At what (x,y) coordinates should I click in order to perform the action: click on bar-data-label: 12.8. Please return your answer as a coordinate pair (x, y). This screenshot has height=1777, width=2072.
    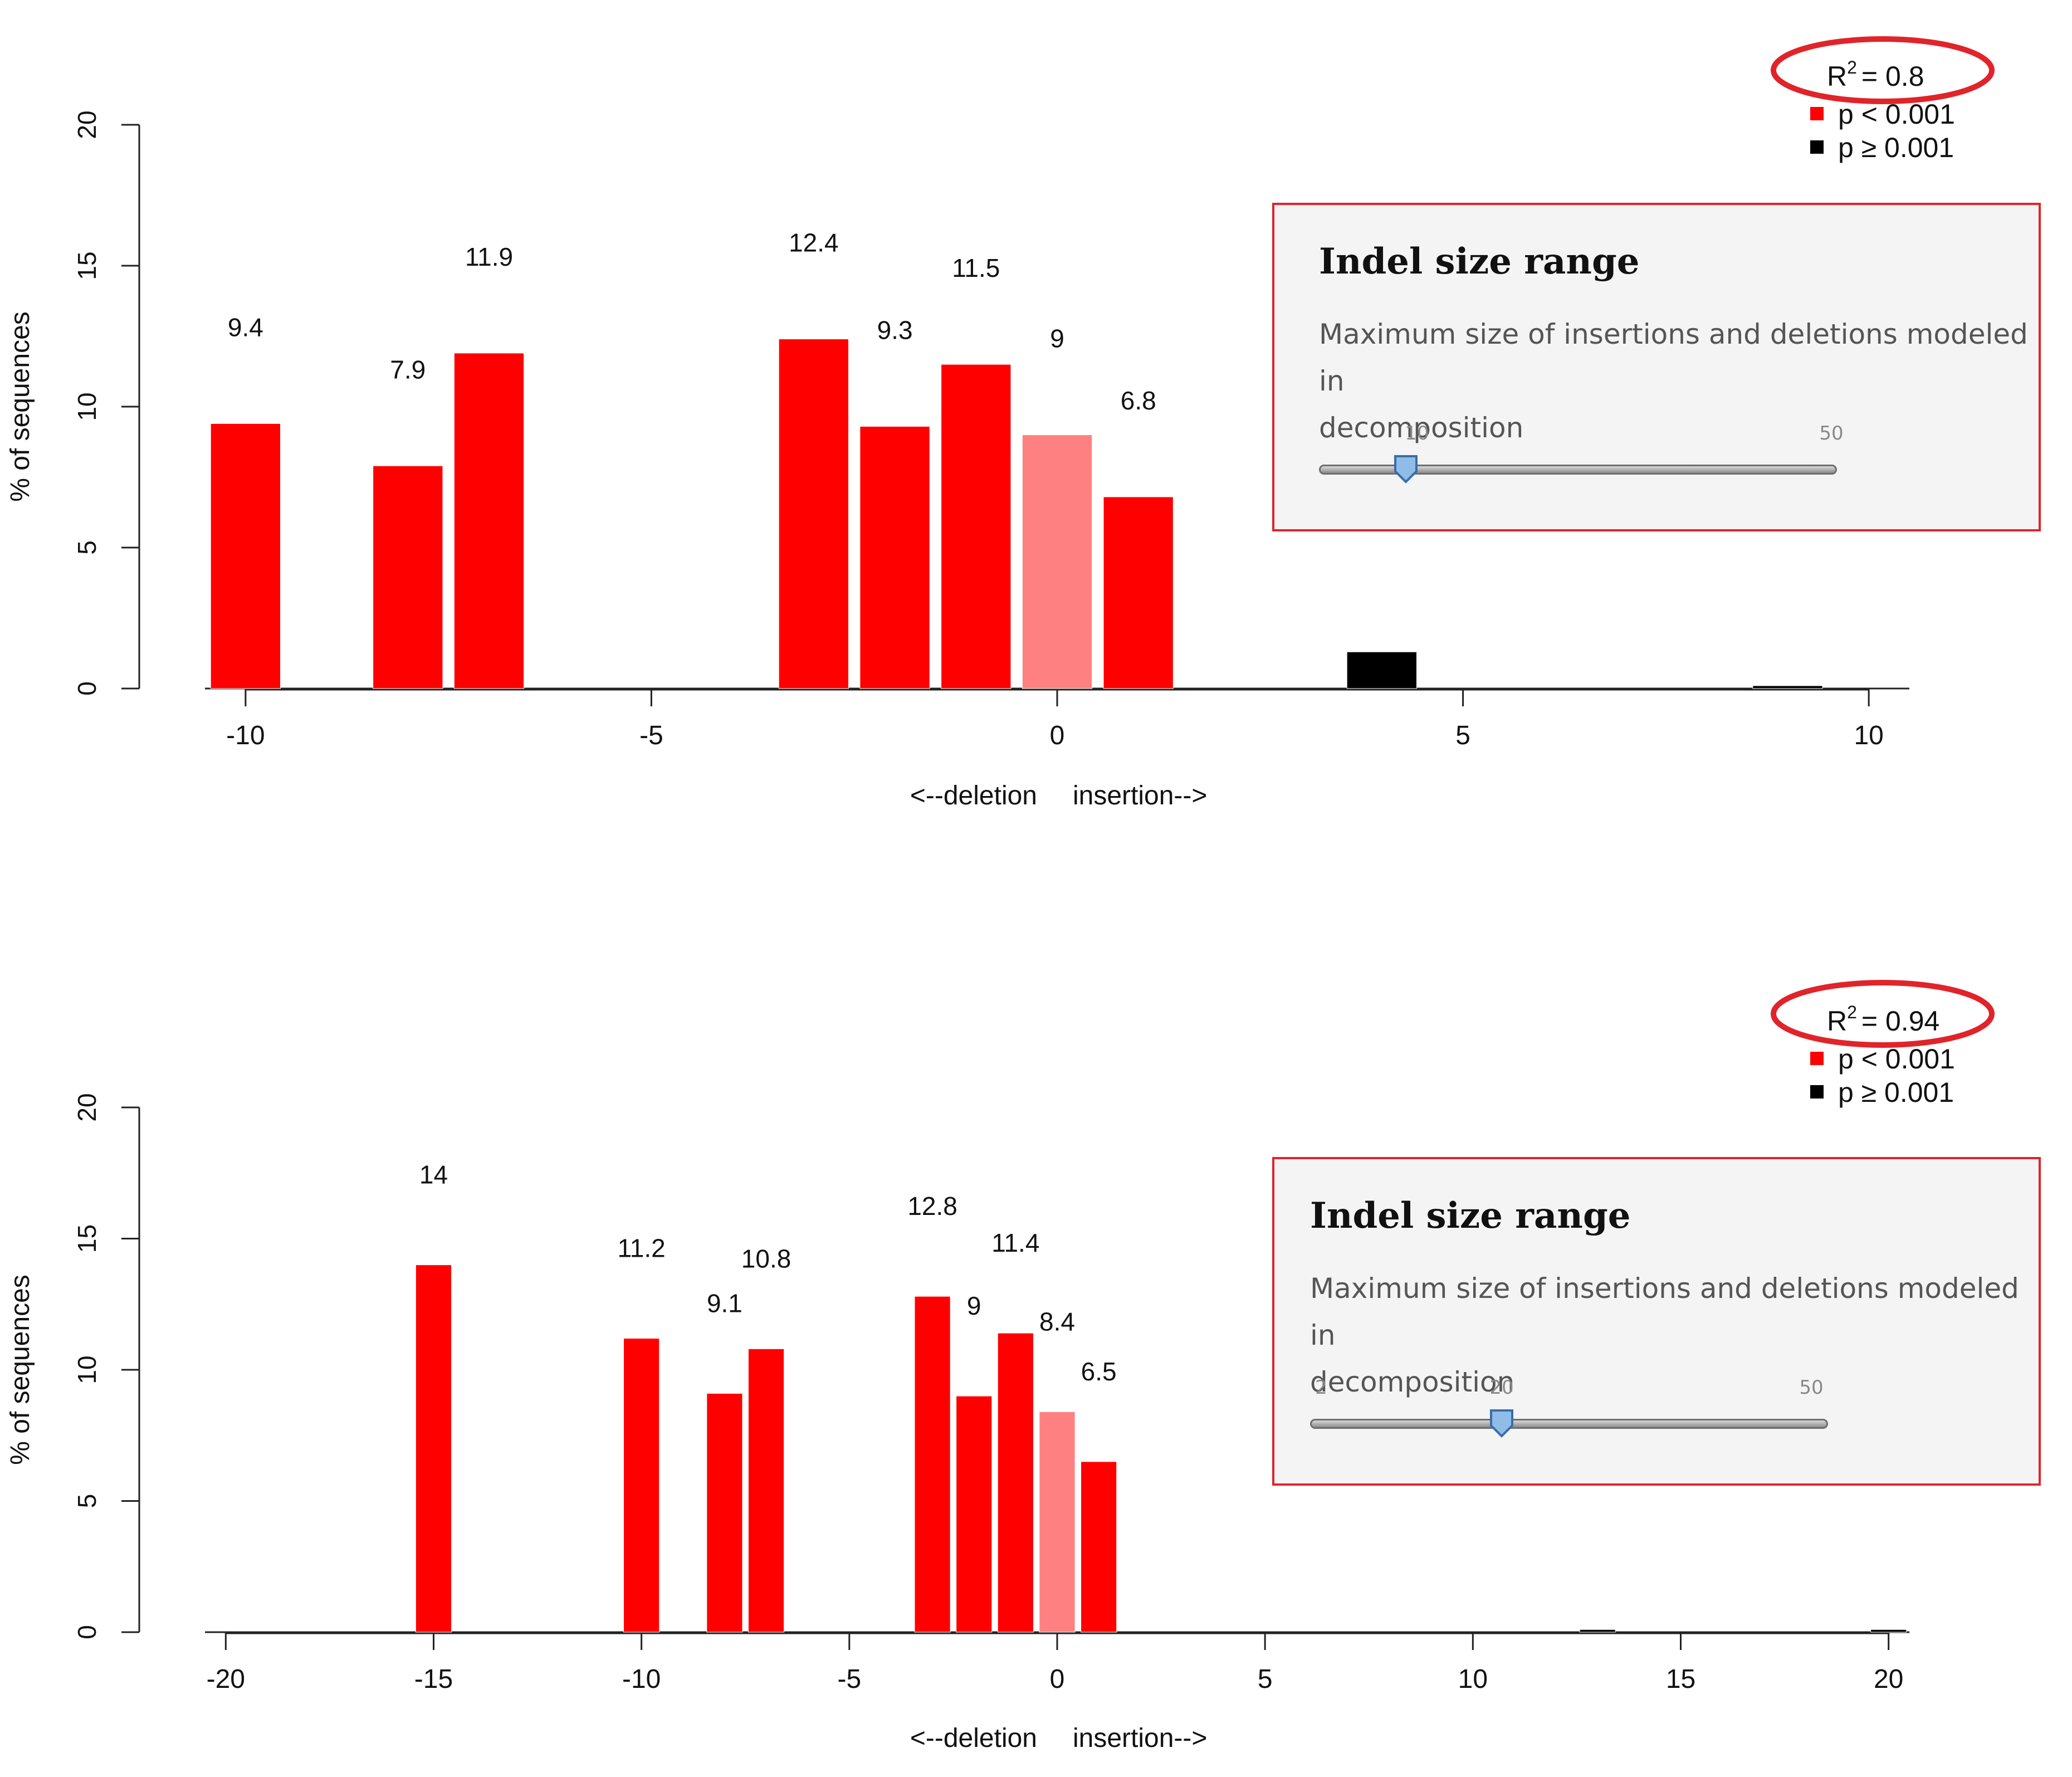
    Looking at the image, I should click on (932, 1206).